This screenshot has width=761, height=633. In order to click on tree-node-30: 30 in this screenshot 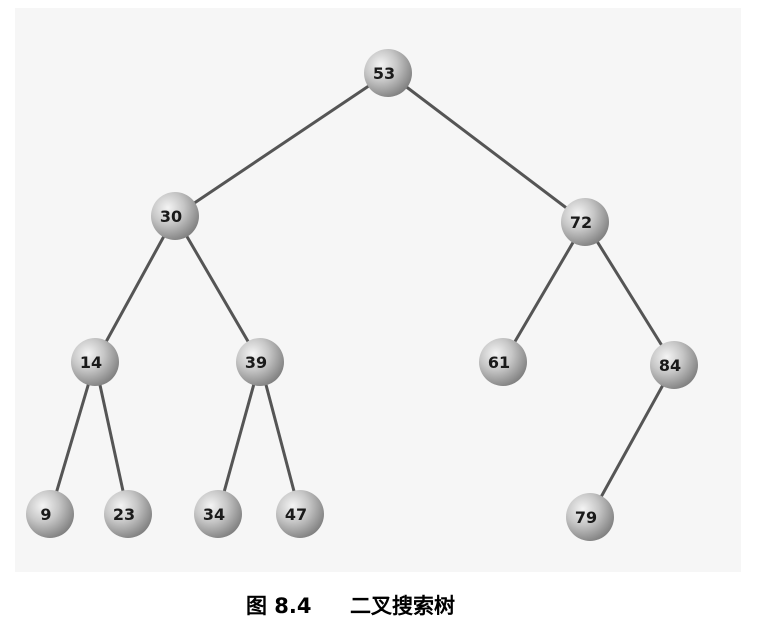, I will do `click(175, 216)`.